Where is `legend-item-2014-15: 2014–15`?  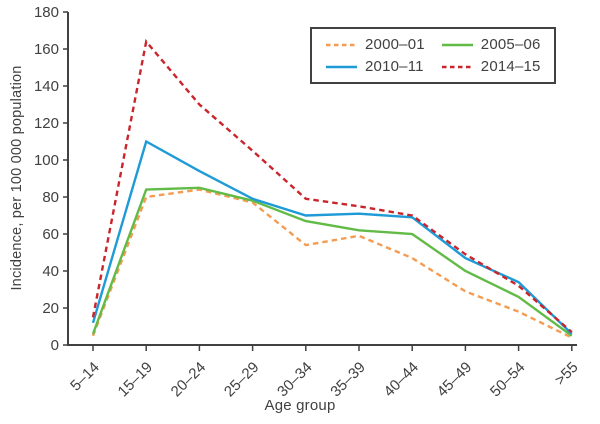
legend-item-2014-15: 2014–15 is located at coordinates (491, 66).